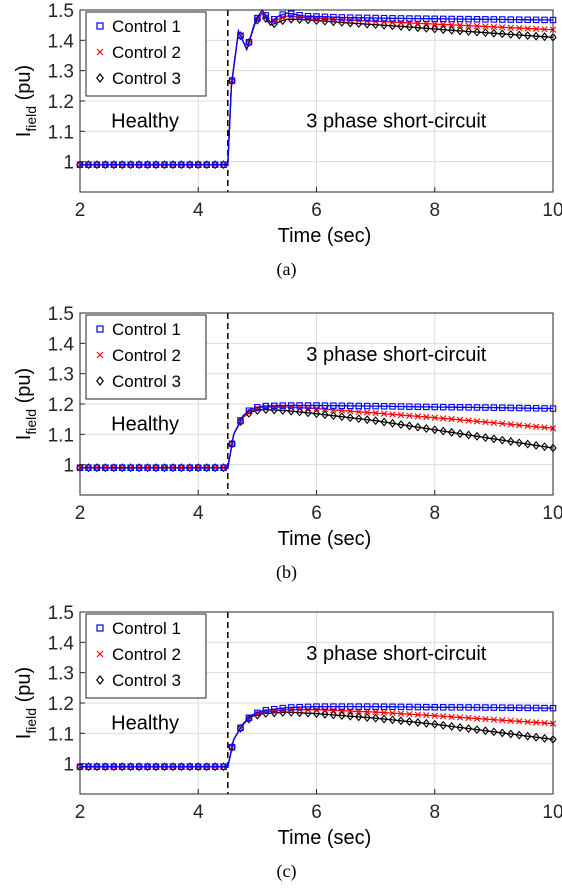  Describe the element at coordinates (146, 680) in the screenshot. I see `legend-label: Control 3` at that location.